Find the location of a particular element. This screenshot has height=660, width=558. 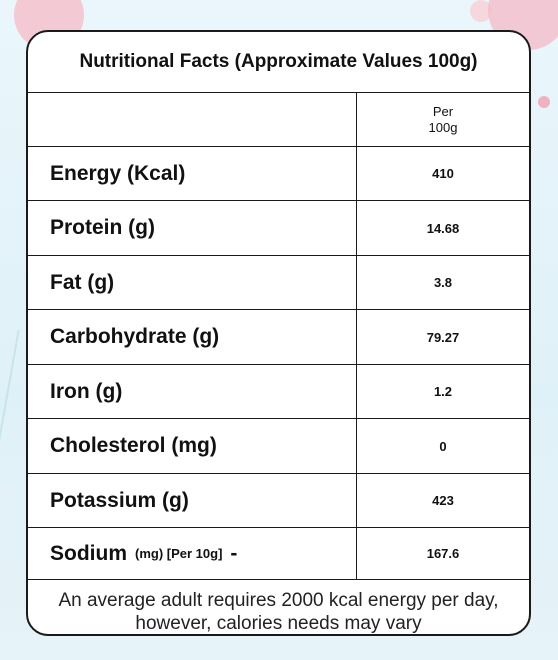

per-amount-label: 100g is located at coordinates (443, 127).